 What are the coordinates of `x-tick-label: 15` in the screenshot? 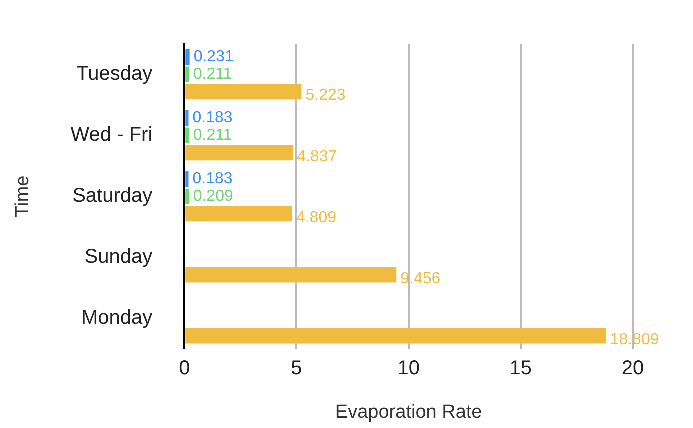 It's located at (521, 369).